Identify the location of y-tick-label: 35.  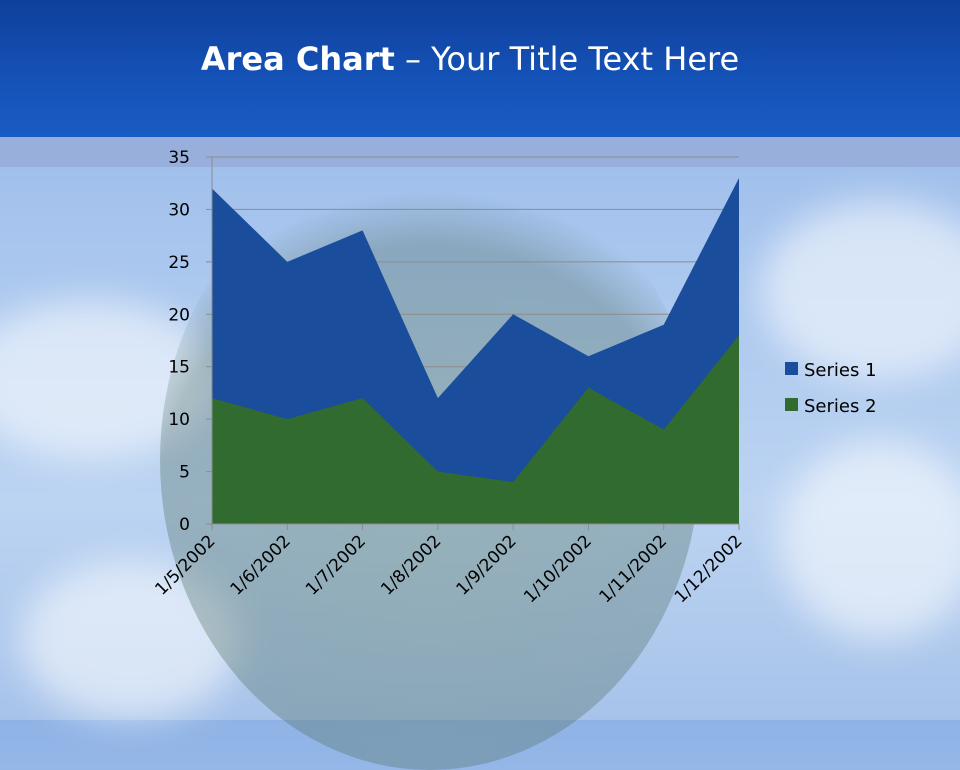
(179, 158).